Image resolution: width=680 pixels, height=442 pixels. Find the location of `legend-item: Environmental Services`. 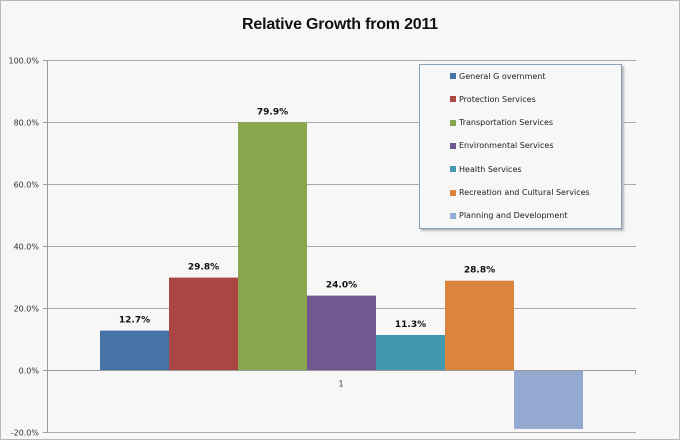

legend-item: Environmental Services is located at coordinates (501, 146).